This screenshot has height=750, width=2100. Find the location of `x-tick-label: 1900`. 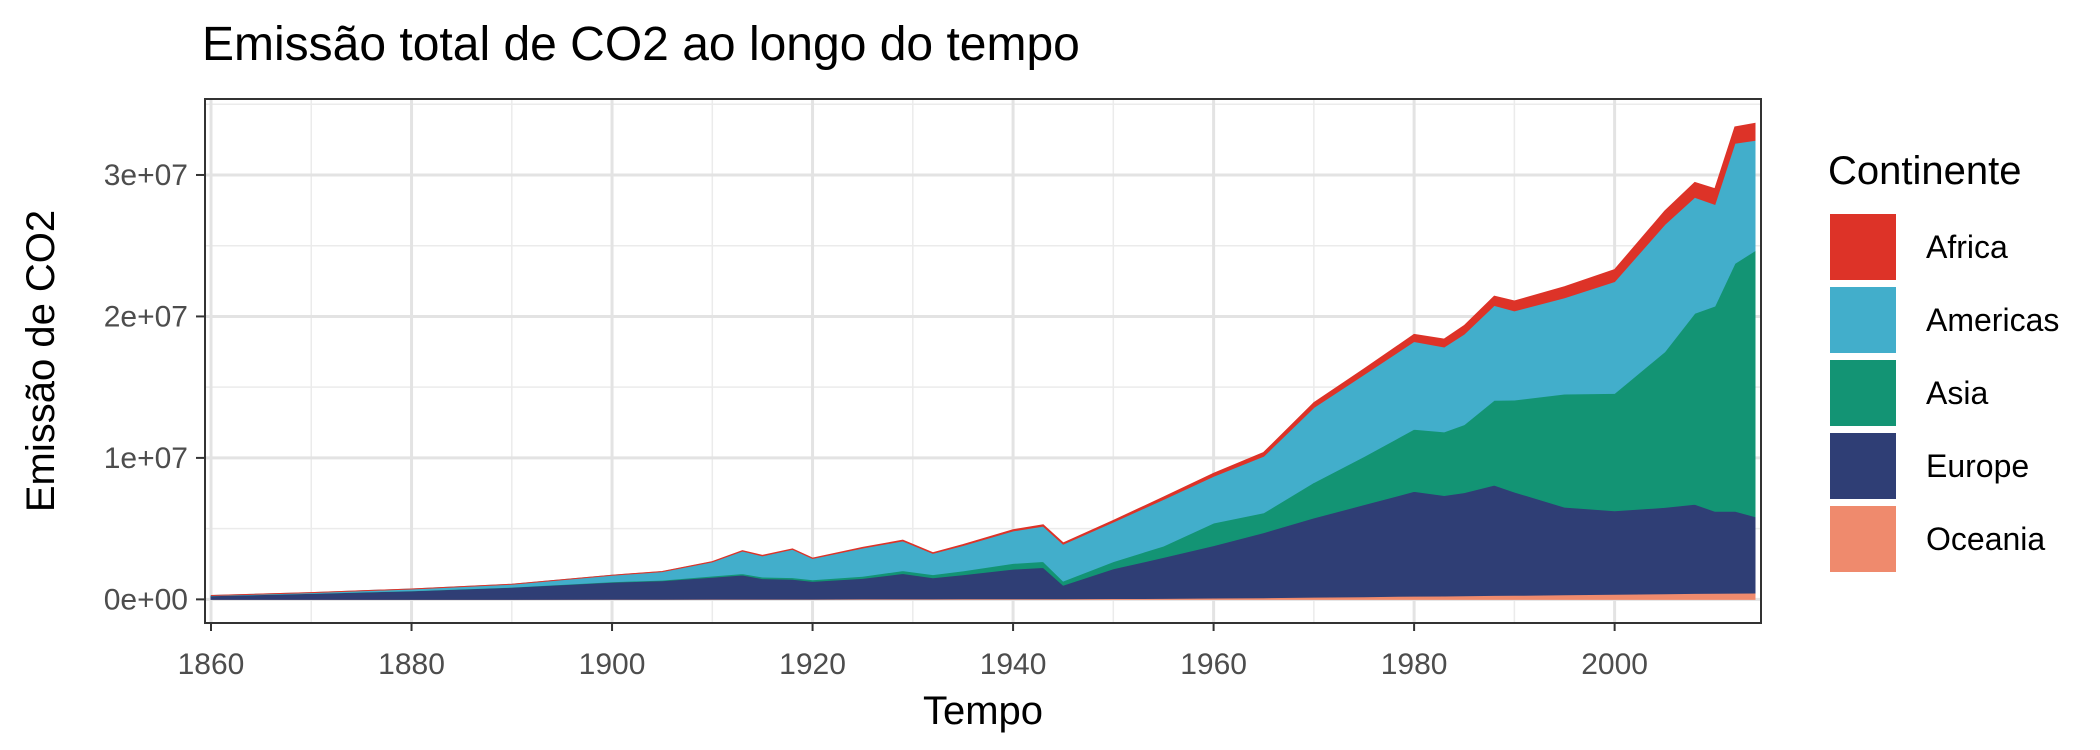

x-tick-label: 1900 is located at coordinates (612, 664).